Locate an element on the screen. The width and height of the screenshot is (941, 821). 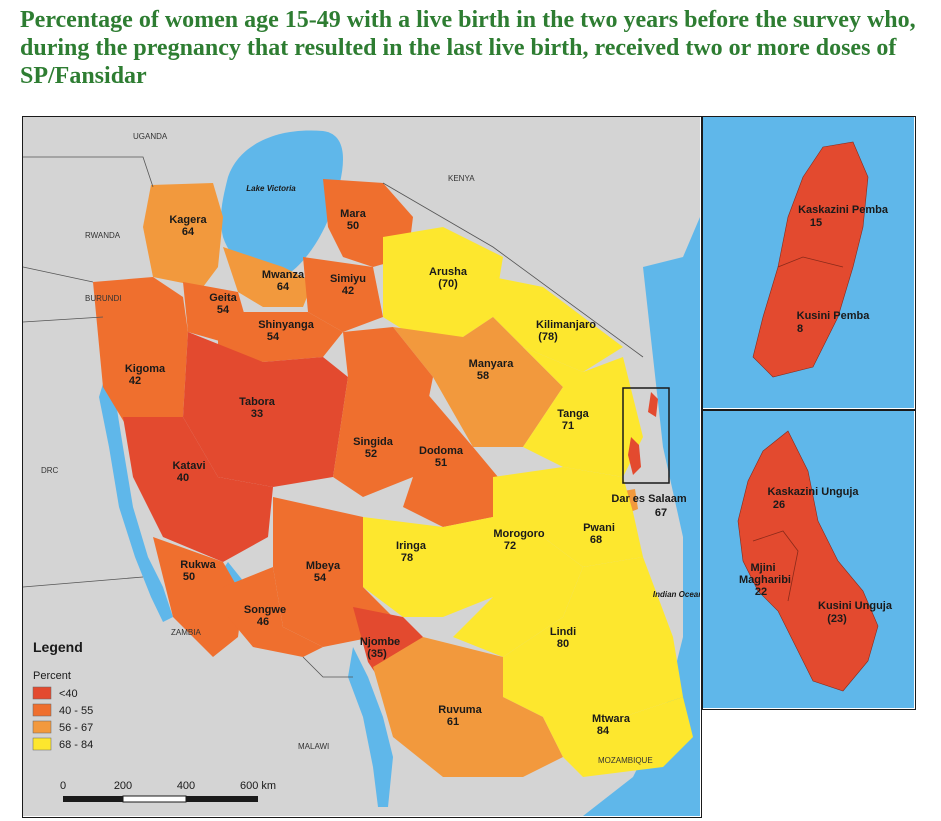
pemba-map: Kaskazini Pemba 15 Kusini Pemba 8 is located at coordinates (808, 262).